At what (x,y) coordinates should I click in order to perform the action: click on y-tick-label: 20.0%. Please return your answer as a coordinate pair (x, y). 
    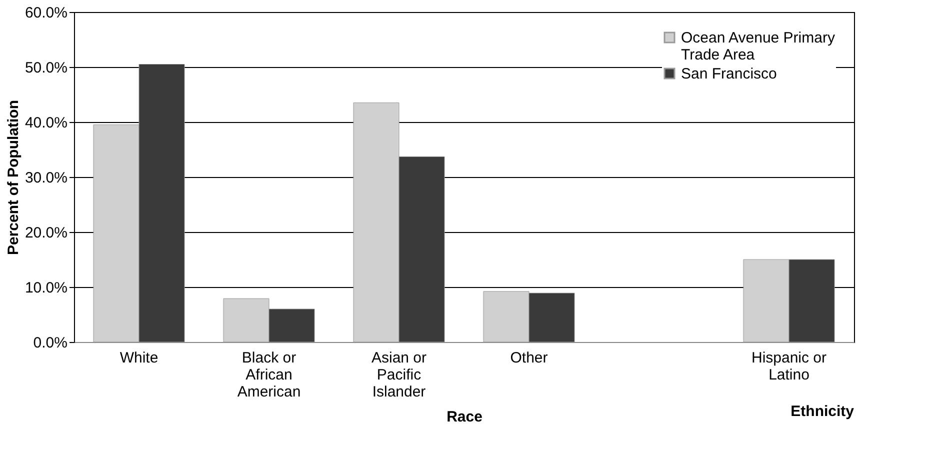
    Looking at the image, I should click on (46, 233).